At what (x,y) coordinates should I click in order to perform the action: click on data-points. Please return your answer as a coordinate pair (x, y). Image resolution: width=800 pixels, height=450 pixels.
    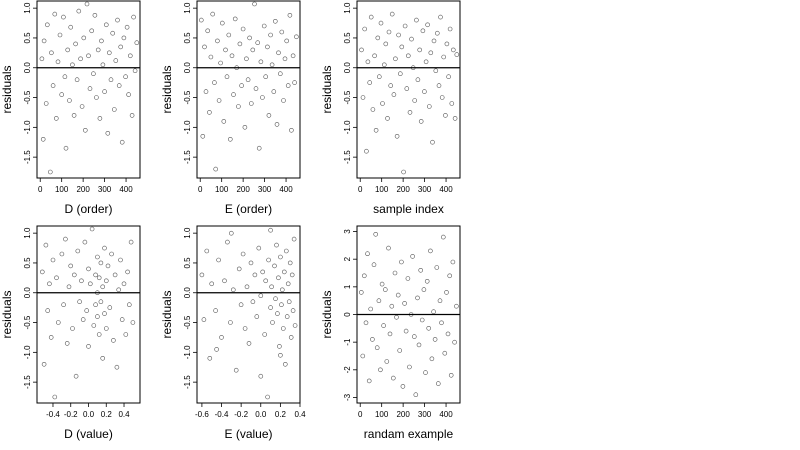
    Looking at the image, I should click on (408, 315).